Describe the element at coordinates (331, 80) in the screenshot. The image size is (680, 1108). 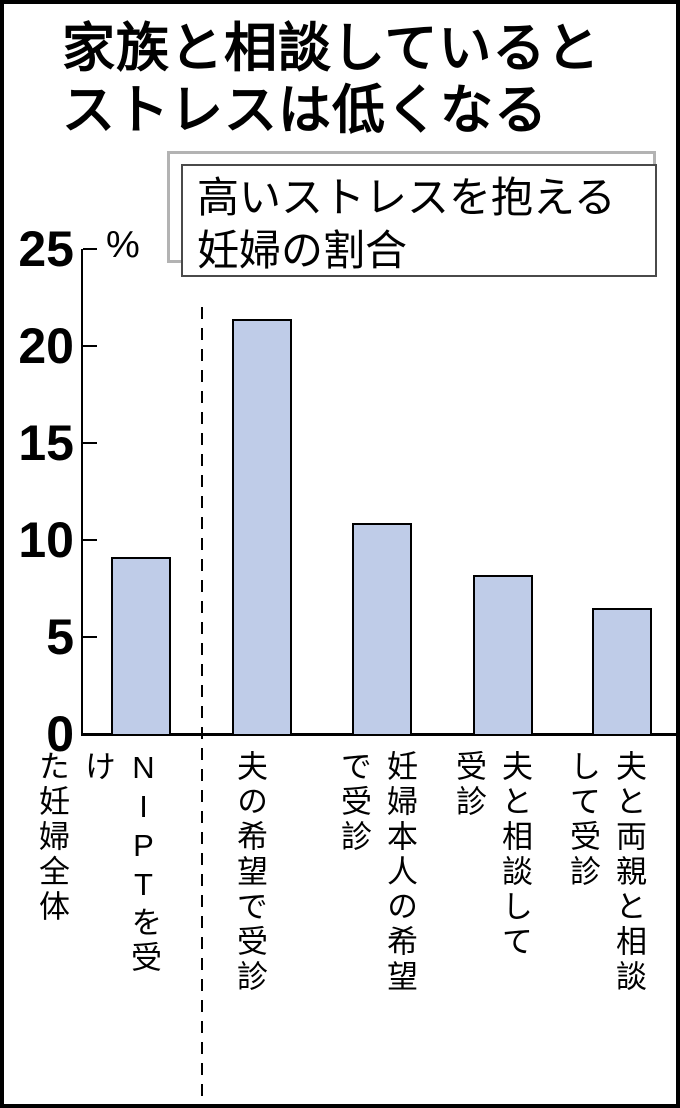
I see `chart-title: 家族と相談していると ストレスは低くなる` at that location.